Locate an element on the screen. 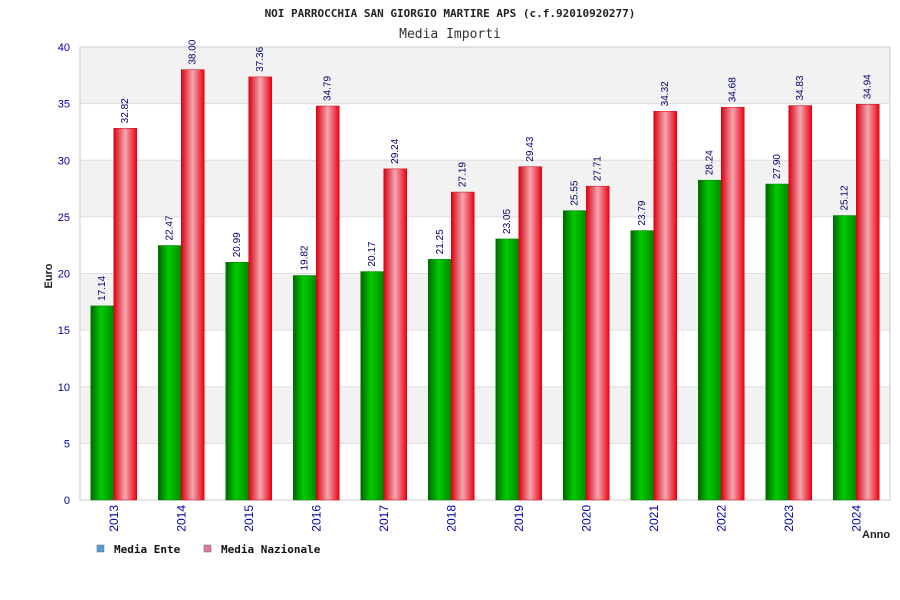 The image size is (900, 600). x-tick-label: 2014 is located at coordinates (181, 518).